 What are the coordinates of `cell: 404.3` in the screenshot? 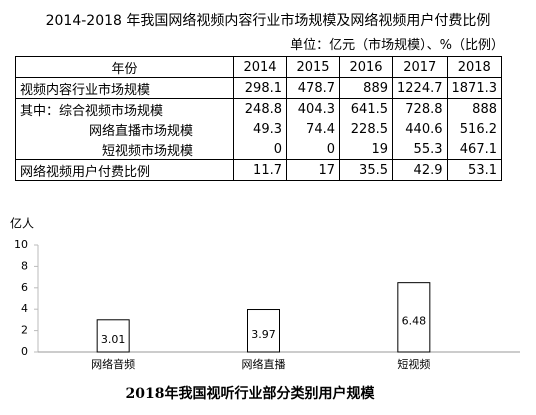 It's located at (313, 108).